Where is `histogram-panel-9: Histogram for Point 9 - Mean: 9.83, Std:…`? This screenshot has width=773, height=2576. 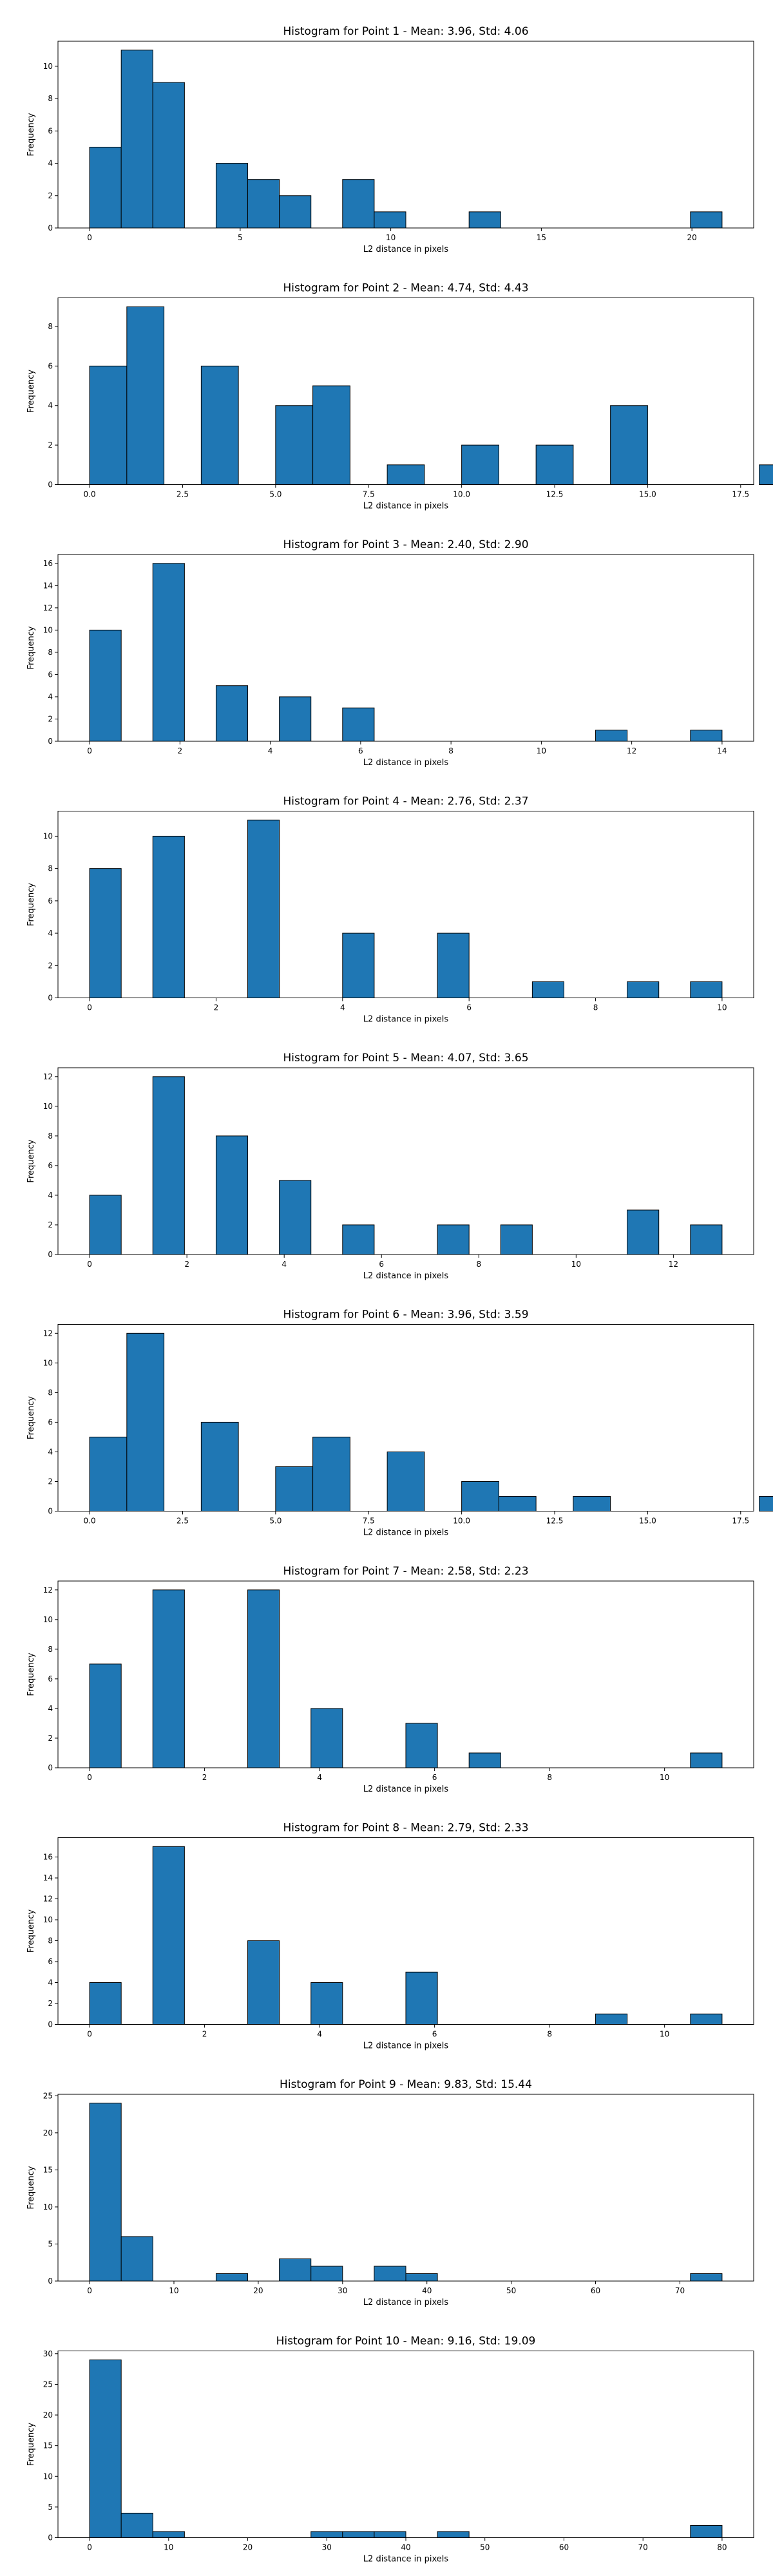
histogram-panel-9: Histogram for Point 9 - Mean: 9.83, Std:… is located at coordinates (390, 2192).